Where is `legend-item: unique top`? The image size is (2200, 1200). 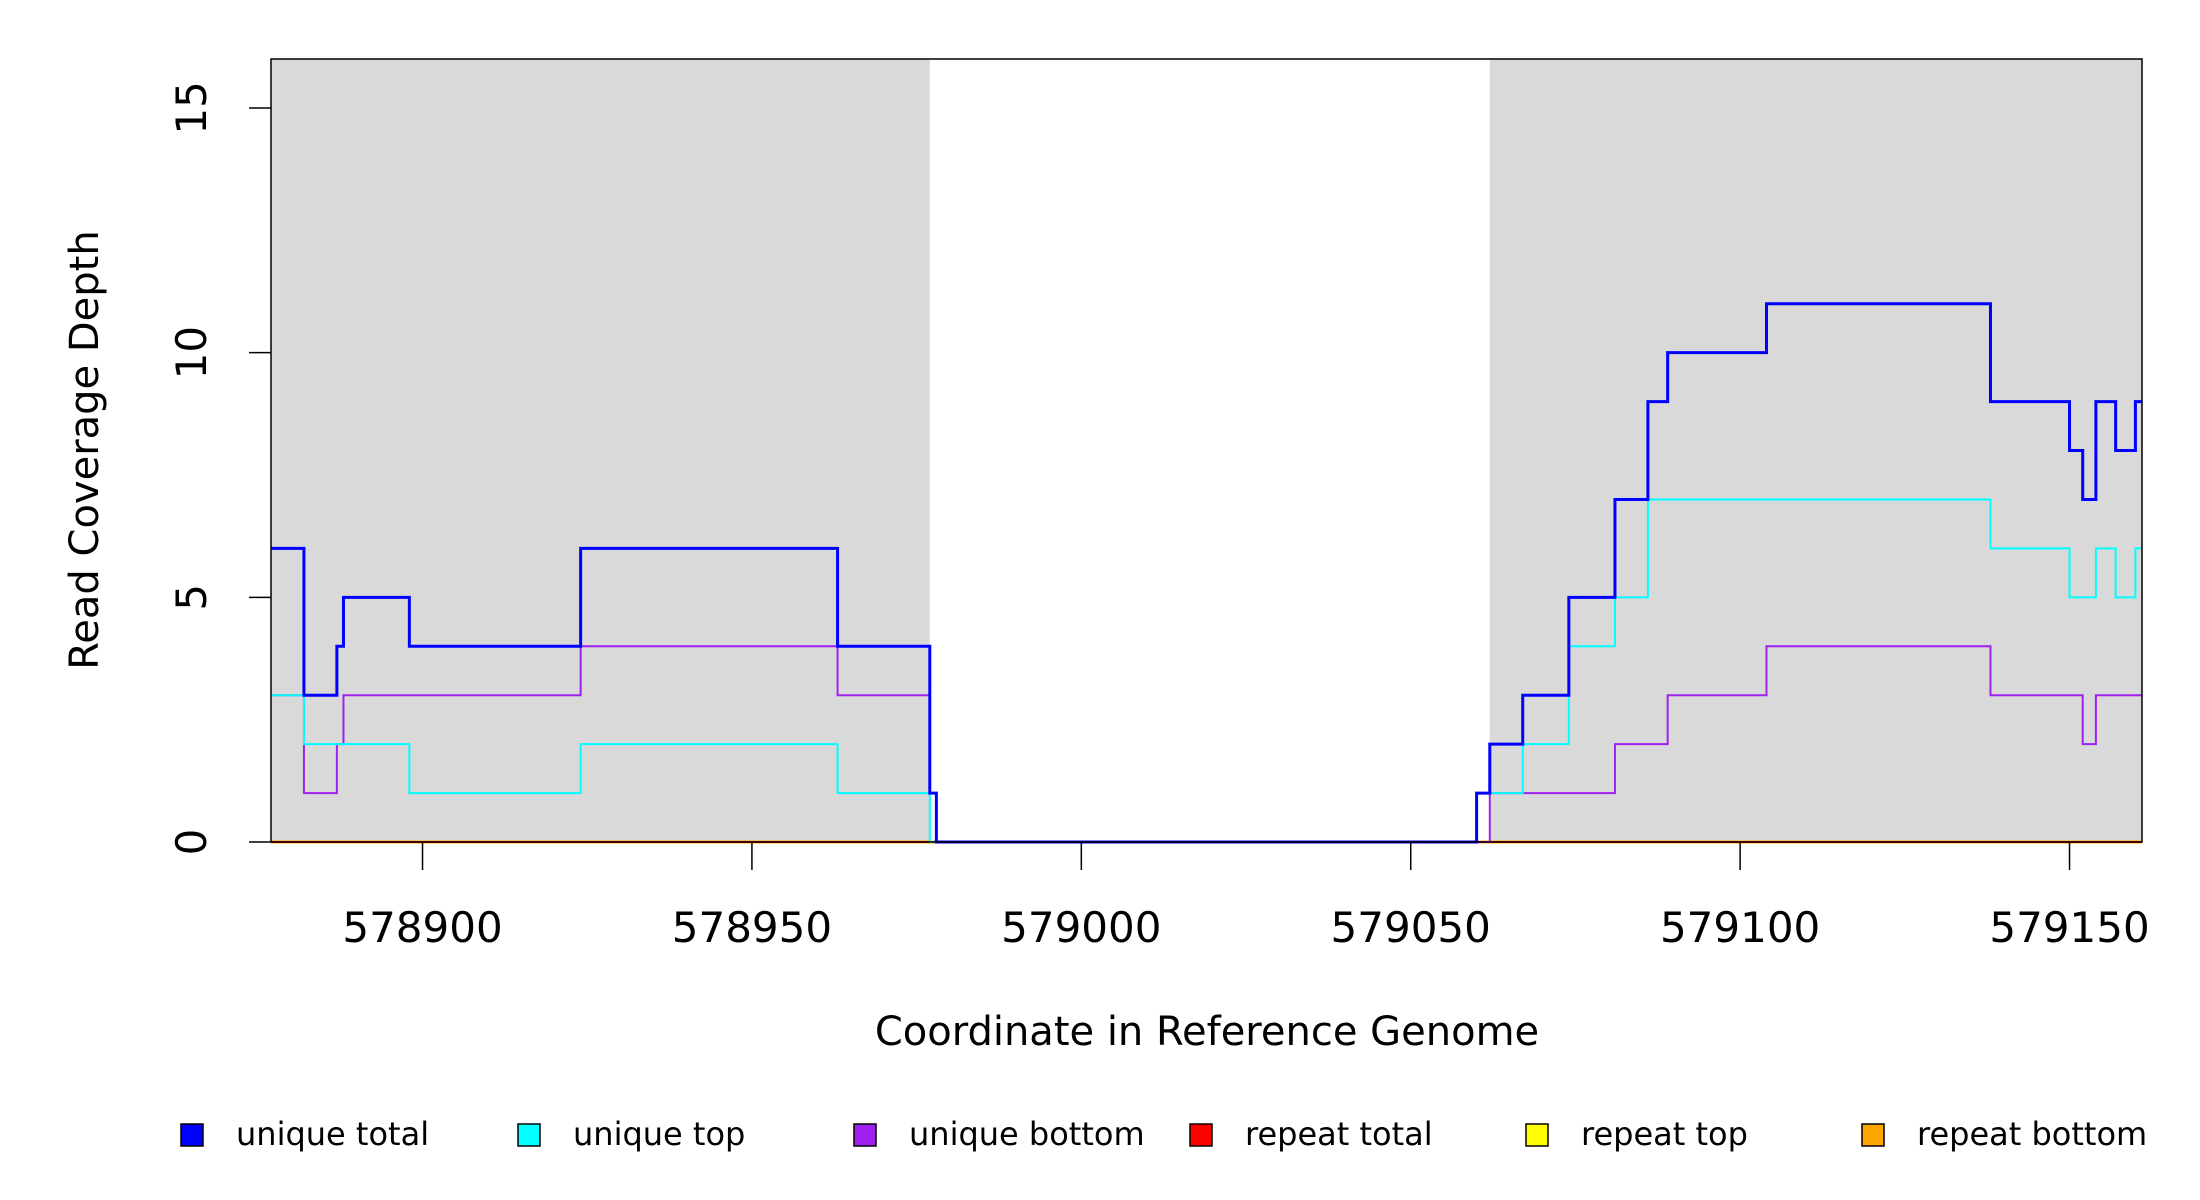
legend-item: unique top is located at coordinates (631, 1134).